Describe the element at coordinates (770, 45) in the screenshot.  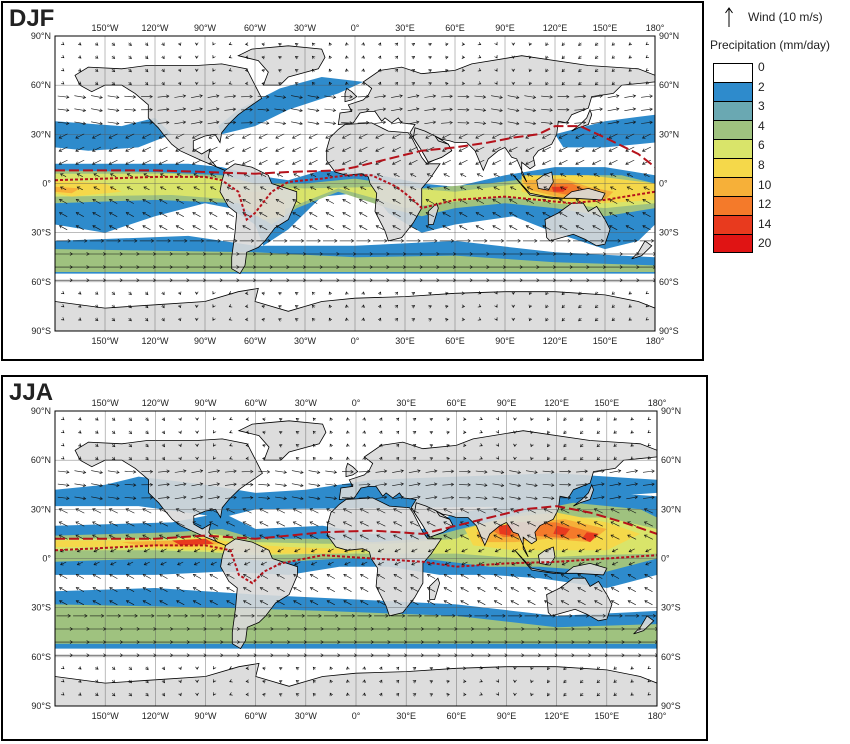
I see `precip-title: Precipitation (mm/day)` at that location.